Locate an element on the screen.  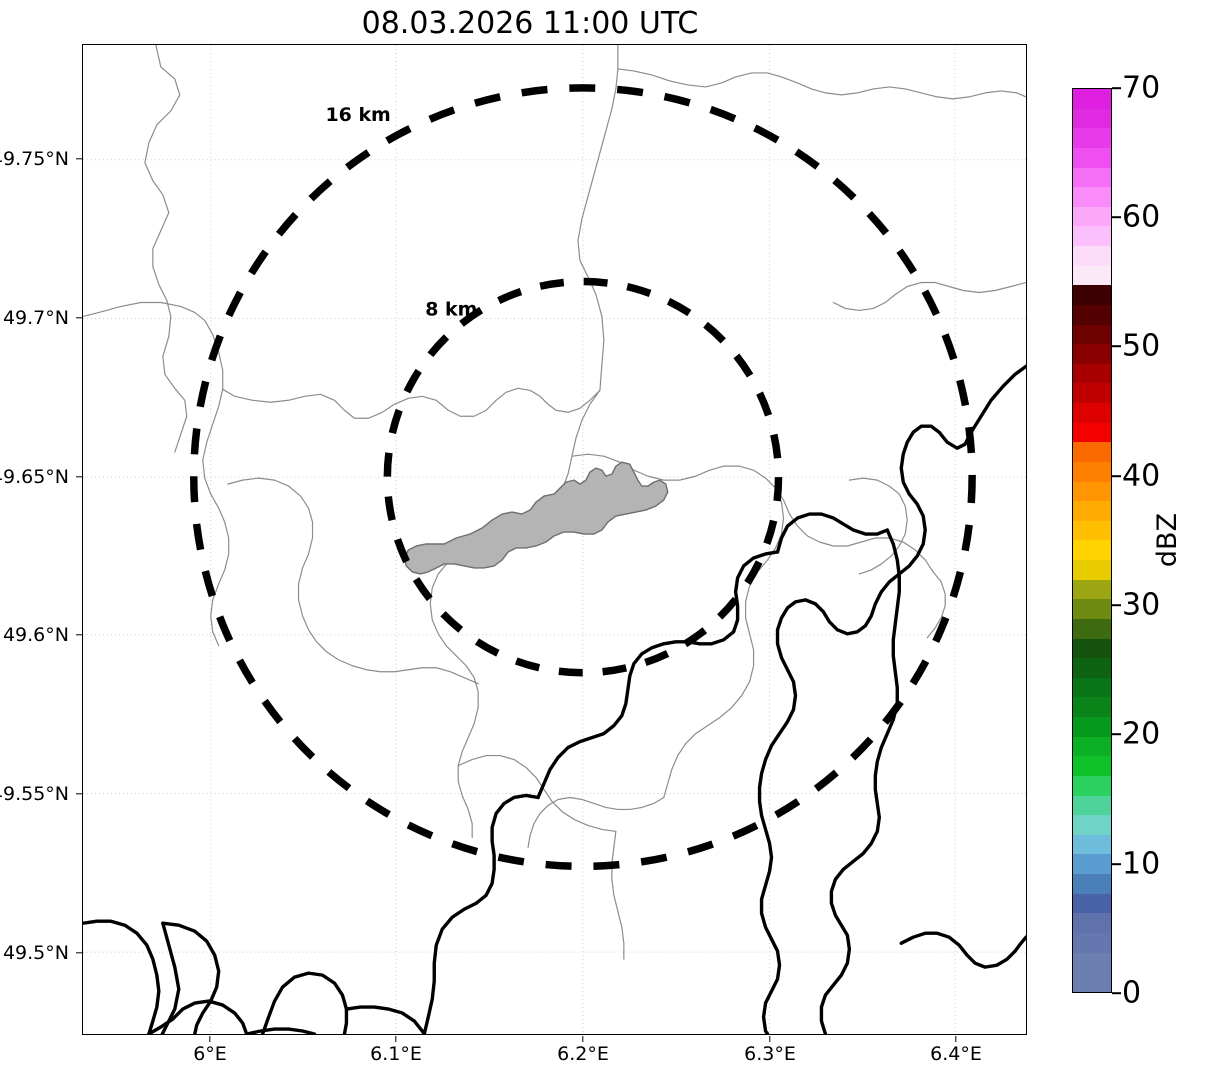
colorbar-tick-label: 10 is located at coordinates (1141, 864).